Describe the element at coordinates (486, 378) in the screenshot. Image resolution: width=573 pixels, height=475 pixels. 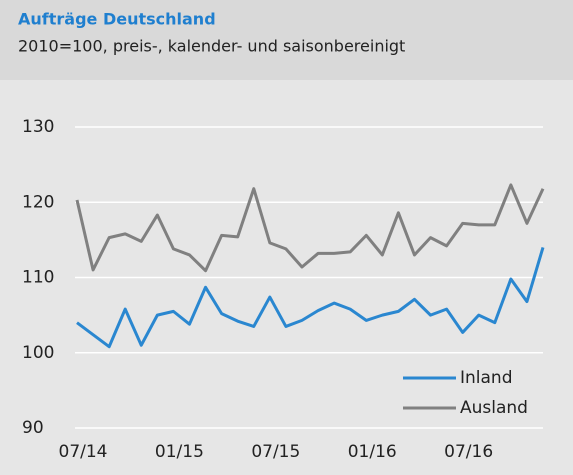
I see `legend-label: Inland` at that location.